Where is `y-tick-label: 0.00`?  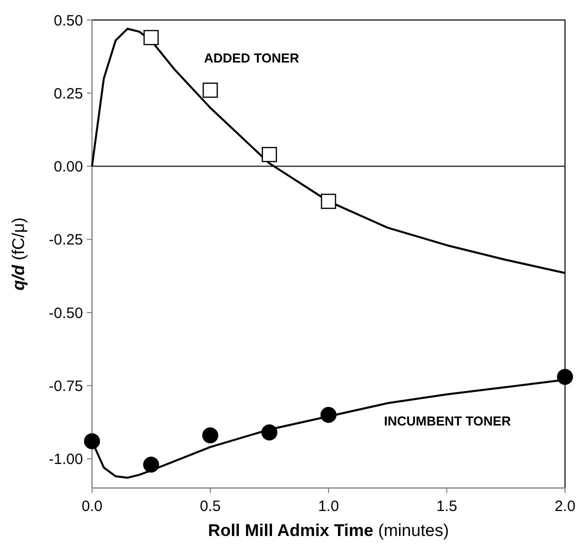 y-tick-label: 0.00 is located at coordinates (68, 167).